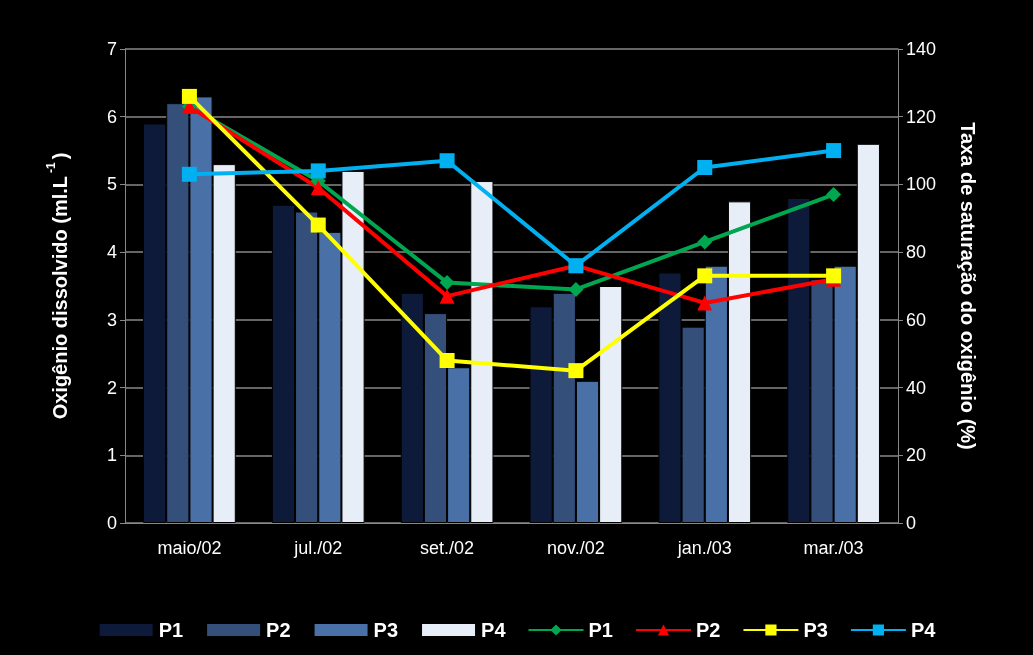  I want to click on y-tick-label: 0, so click(111, 523).